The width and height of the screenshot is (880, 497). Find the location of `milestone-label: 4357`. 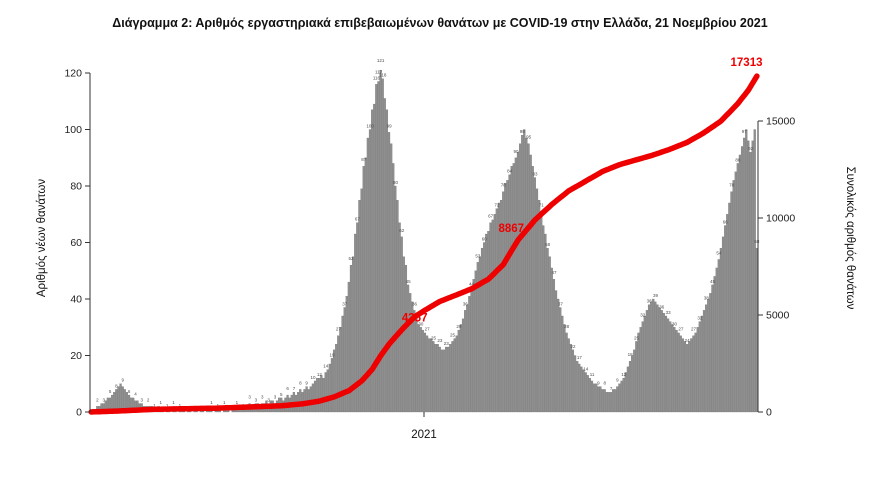

milestone-label: 4357 is located at coordinates (415, 319).